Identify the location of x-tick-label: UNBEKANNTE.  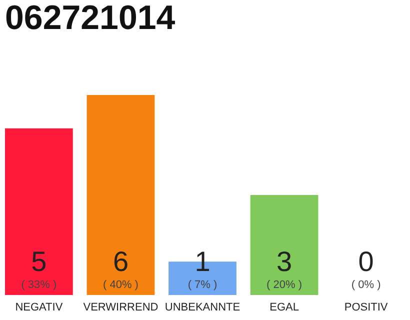
(202, 308).